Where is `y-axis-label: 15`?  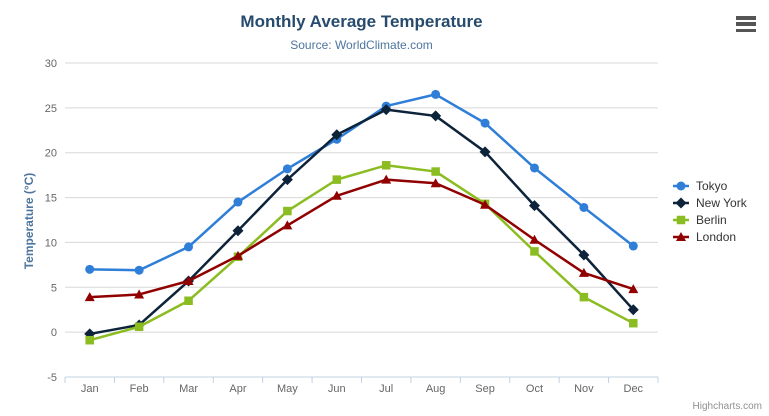 y-axis-label: 15 is located at coordinates (51, 199).